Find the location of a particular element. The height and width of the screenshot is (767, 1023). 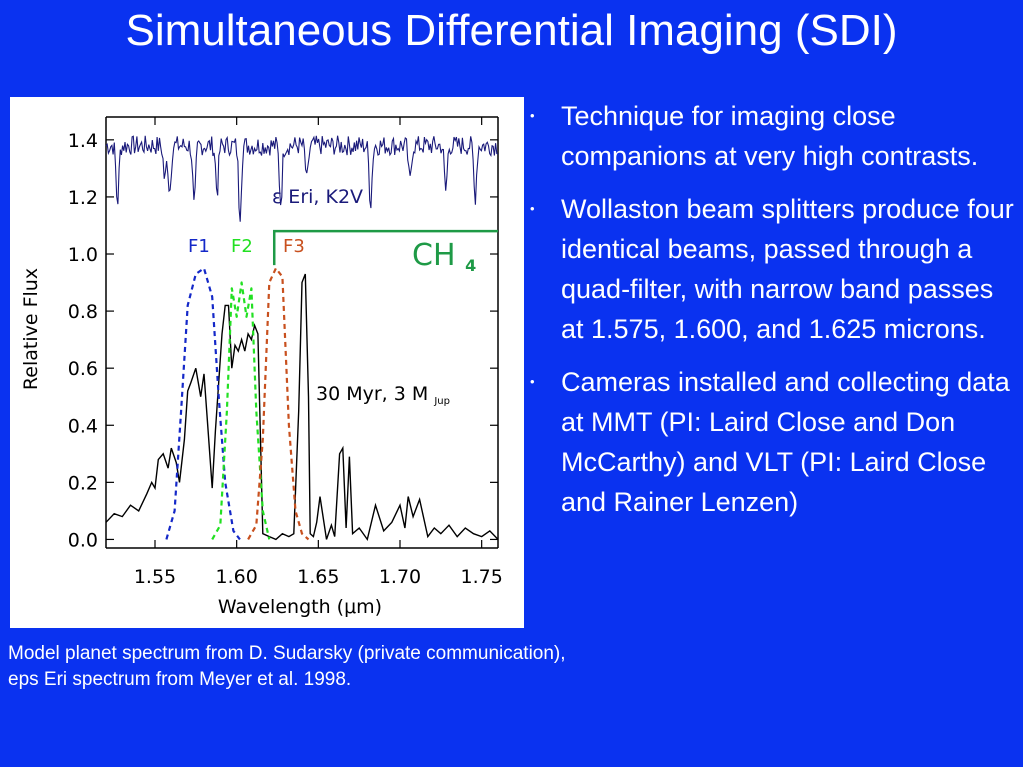

filter-label-f3: F3 is located at coordinates (294, 246).